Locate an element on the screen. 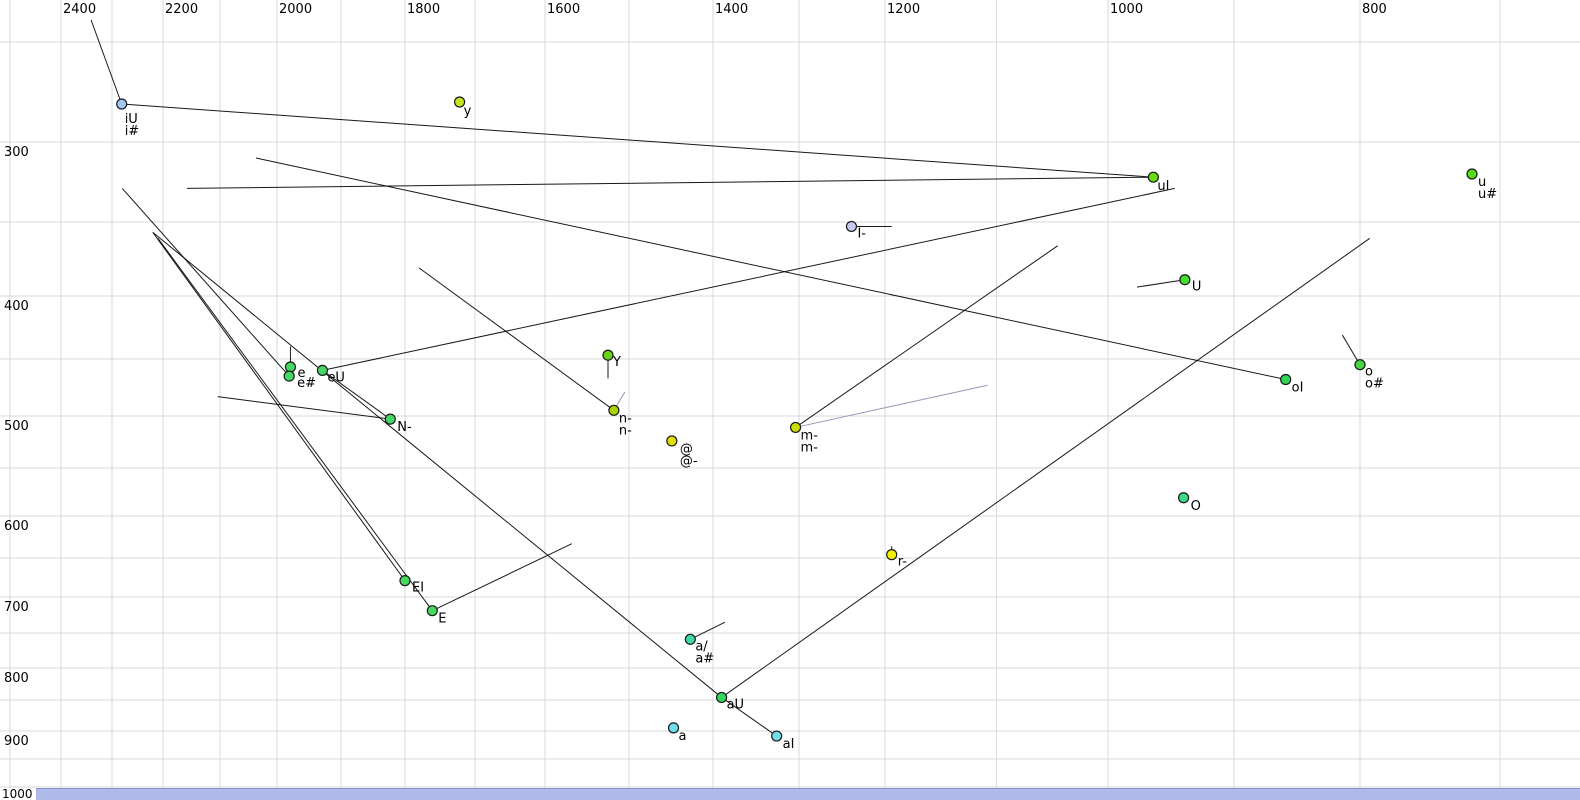 Image resolution: width=1580 pixels, height=800 pixels. y-axis-tick-800: 800 is located at coordinates (16, 678).